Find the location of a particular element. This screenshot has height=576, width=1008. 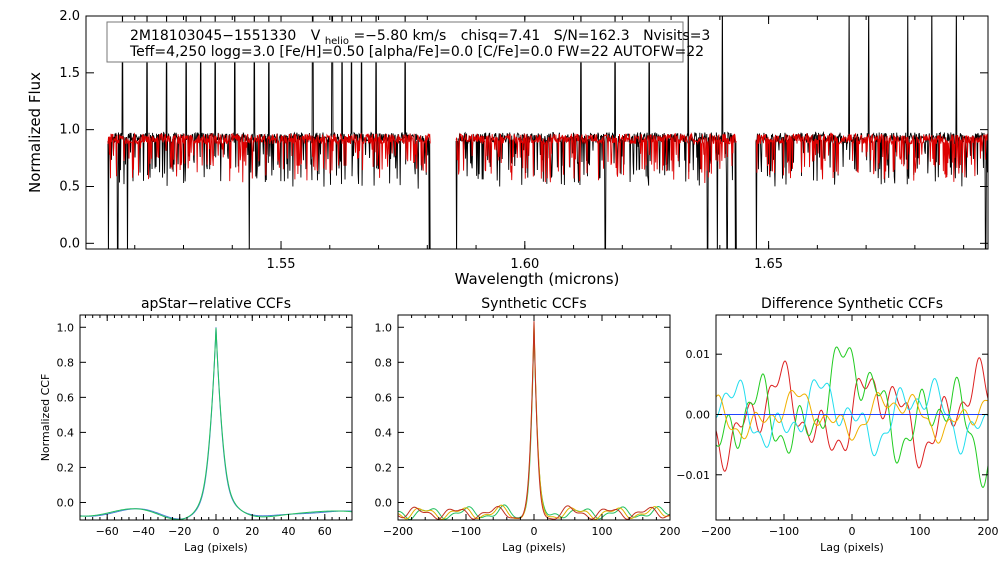

apstar-ccf-title: apStar−relative CCFs is located at coordinates (216, 304).